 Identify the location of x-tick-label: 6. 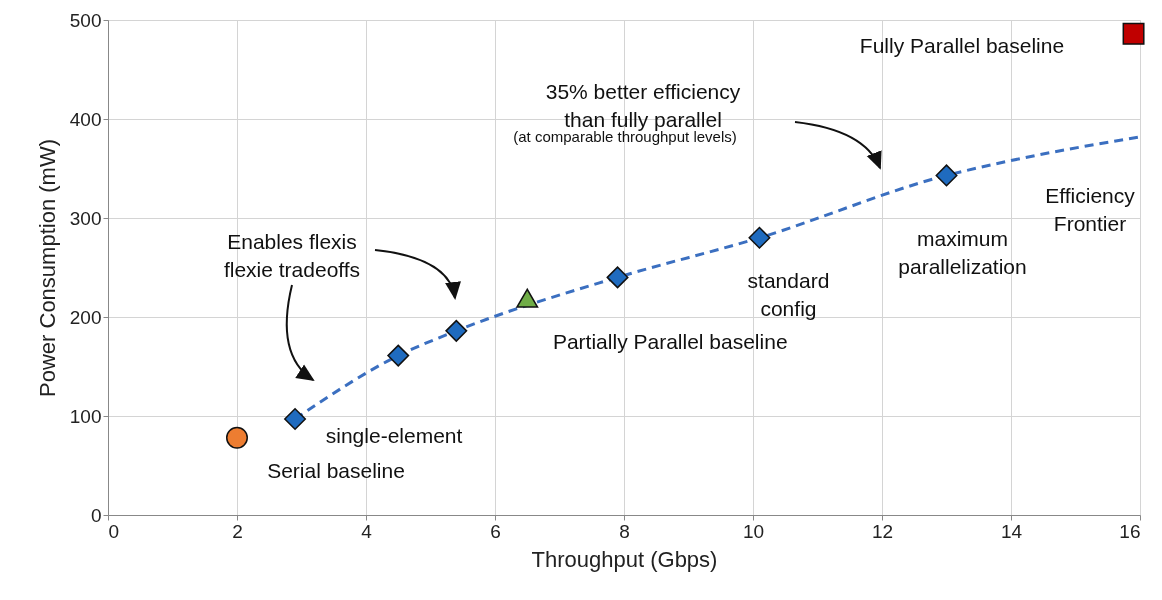
(495, 531).